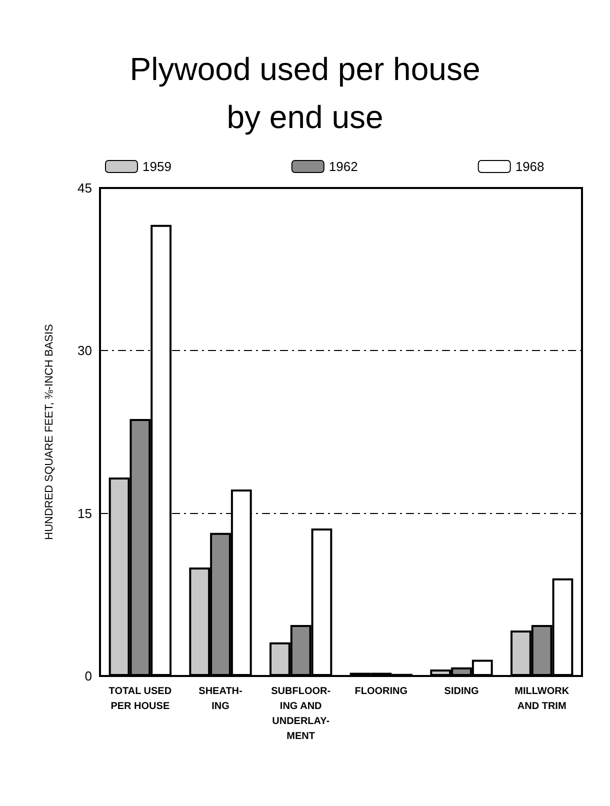  I want to click on x-tick-label: FLOORING, so click(381, 691).